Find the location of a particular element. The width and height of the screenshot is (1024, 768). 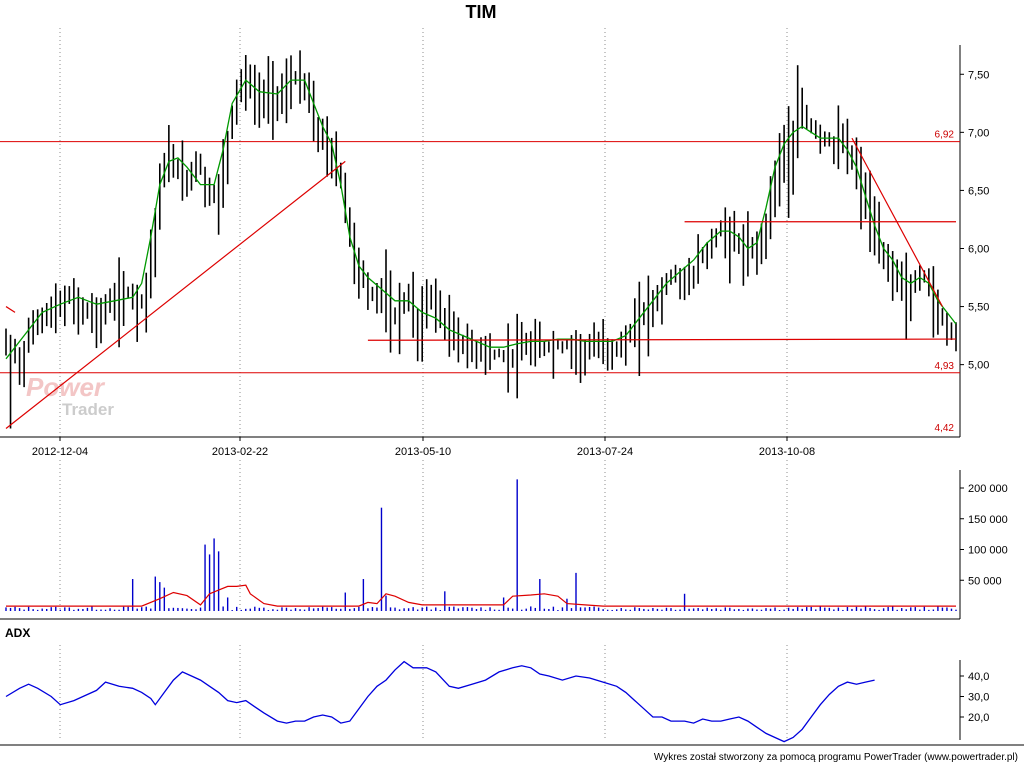

powertrader-watermark: PowerTrader is located at coordinates (70, 395).